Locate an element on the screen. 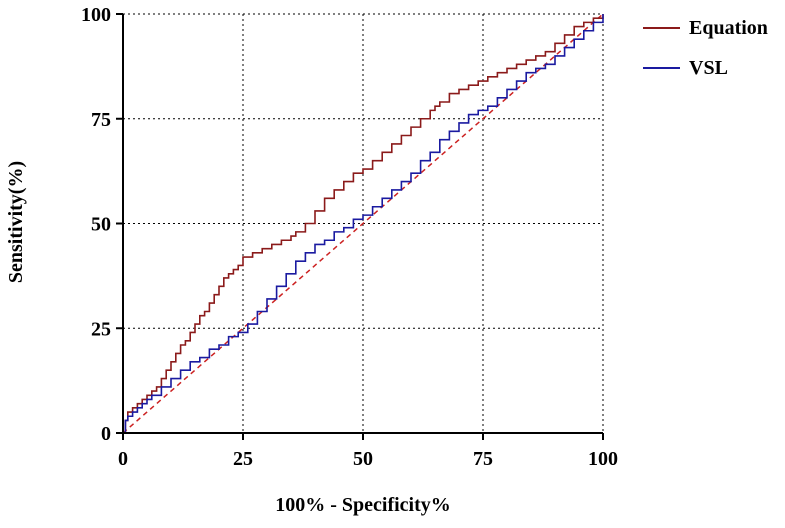  y-tick-label: 100 is located at coordinates (96, 15).